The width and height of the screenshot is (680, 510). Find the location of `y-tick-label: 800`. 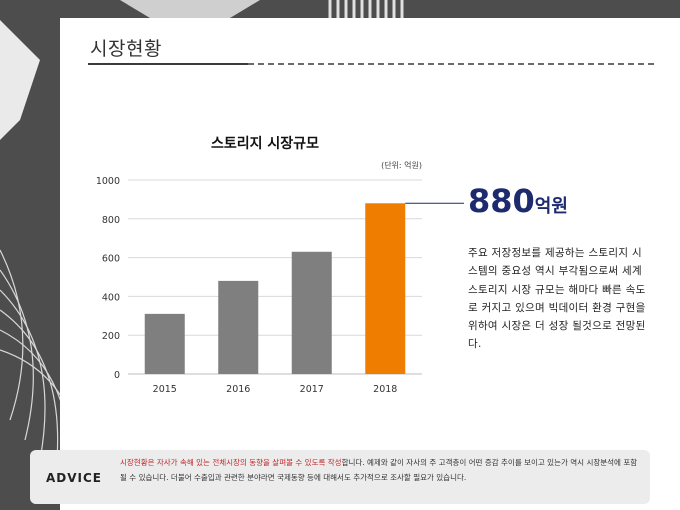

y-tick-label: 800 is located at coordinates (111, 220).